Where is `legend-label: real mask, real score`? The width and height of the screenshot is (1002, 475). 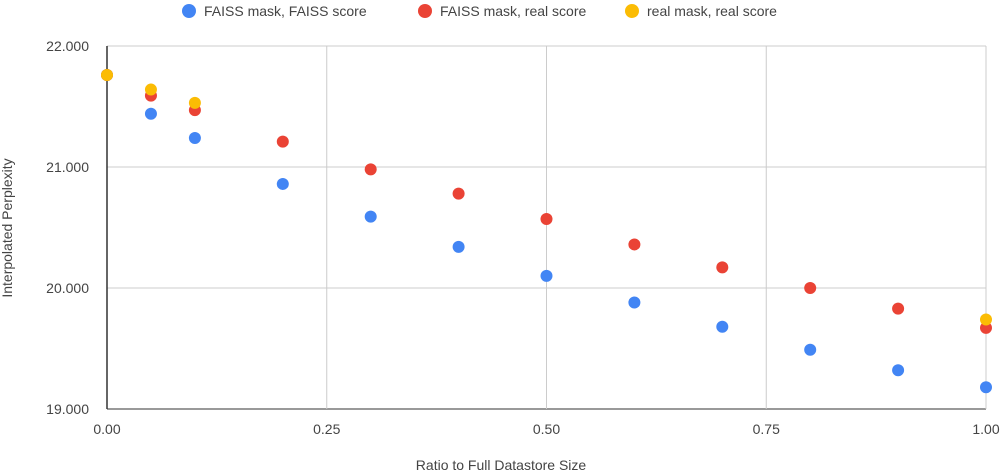
legend-label: real mask, real score is located at coordinates (712, 11).